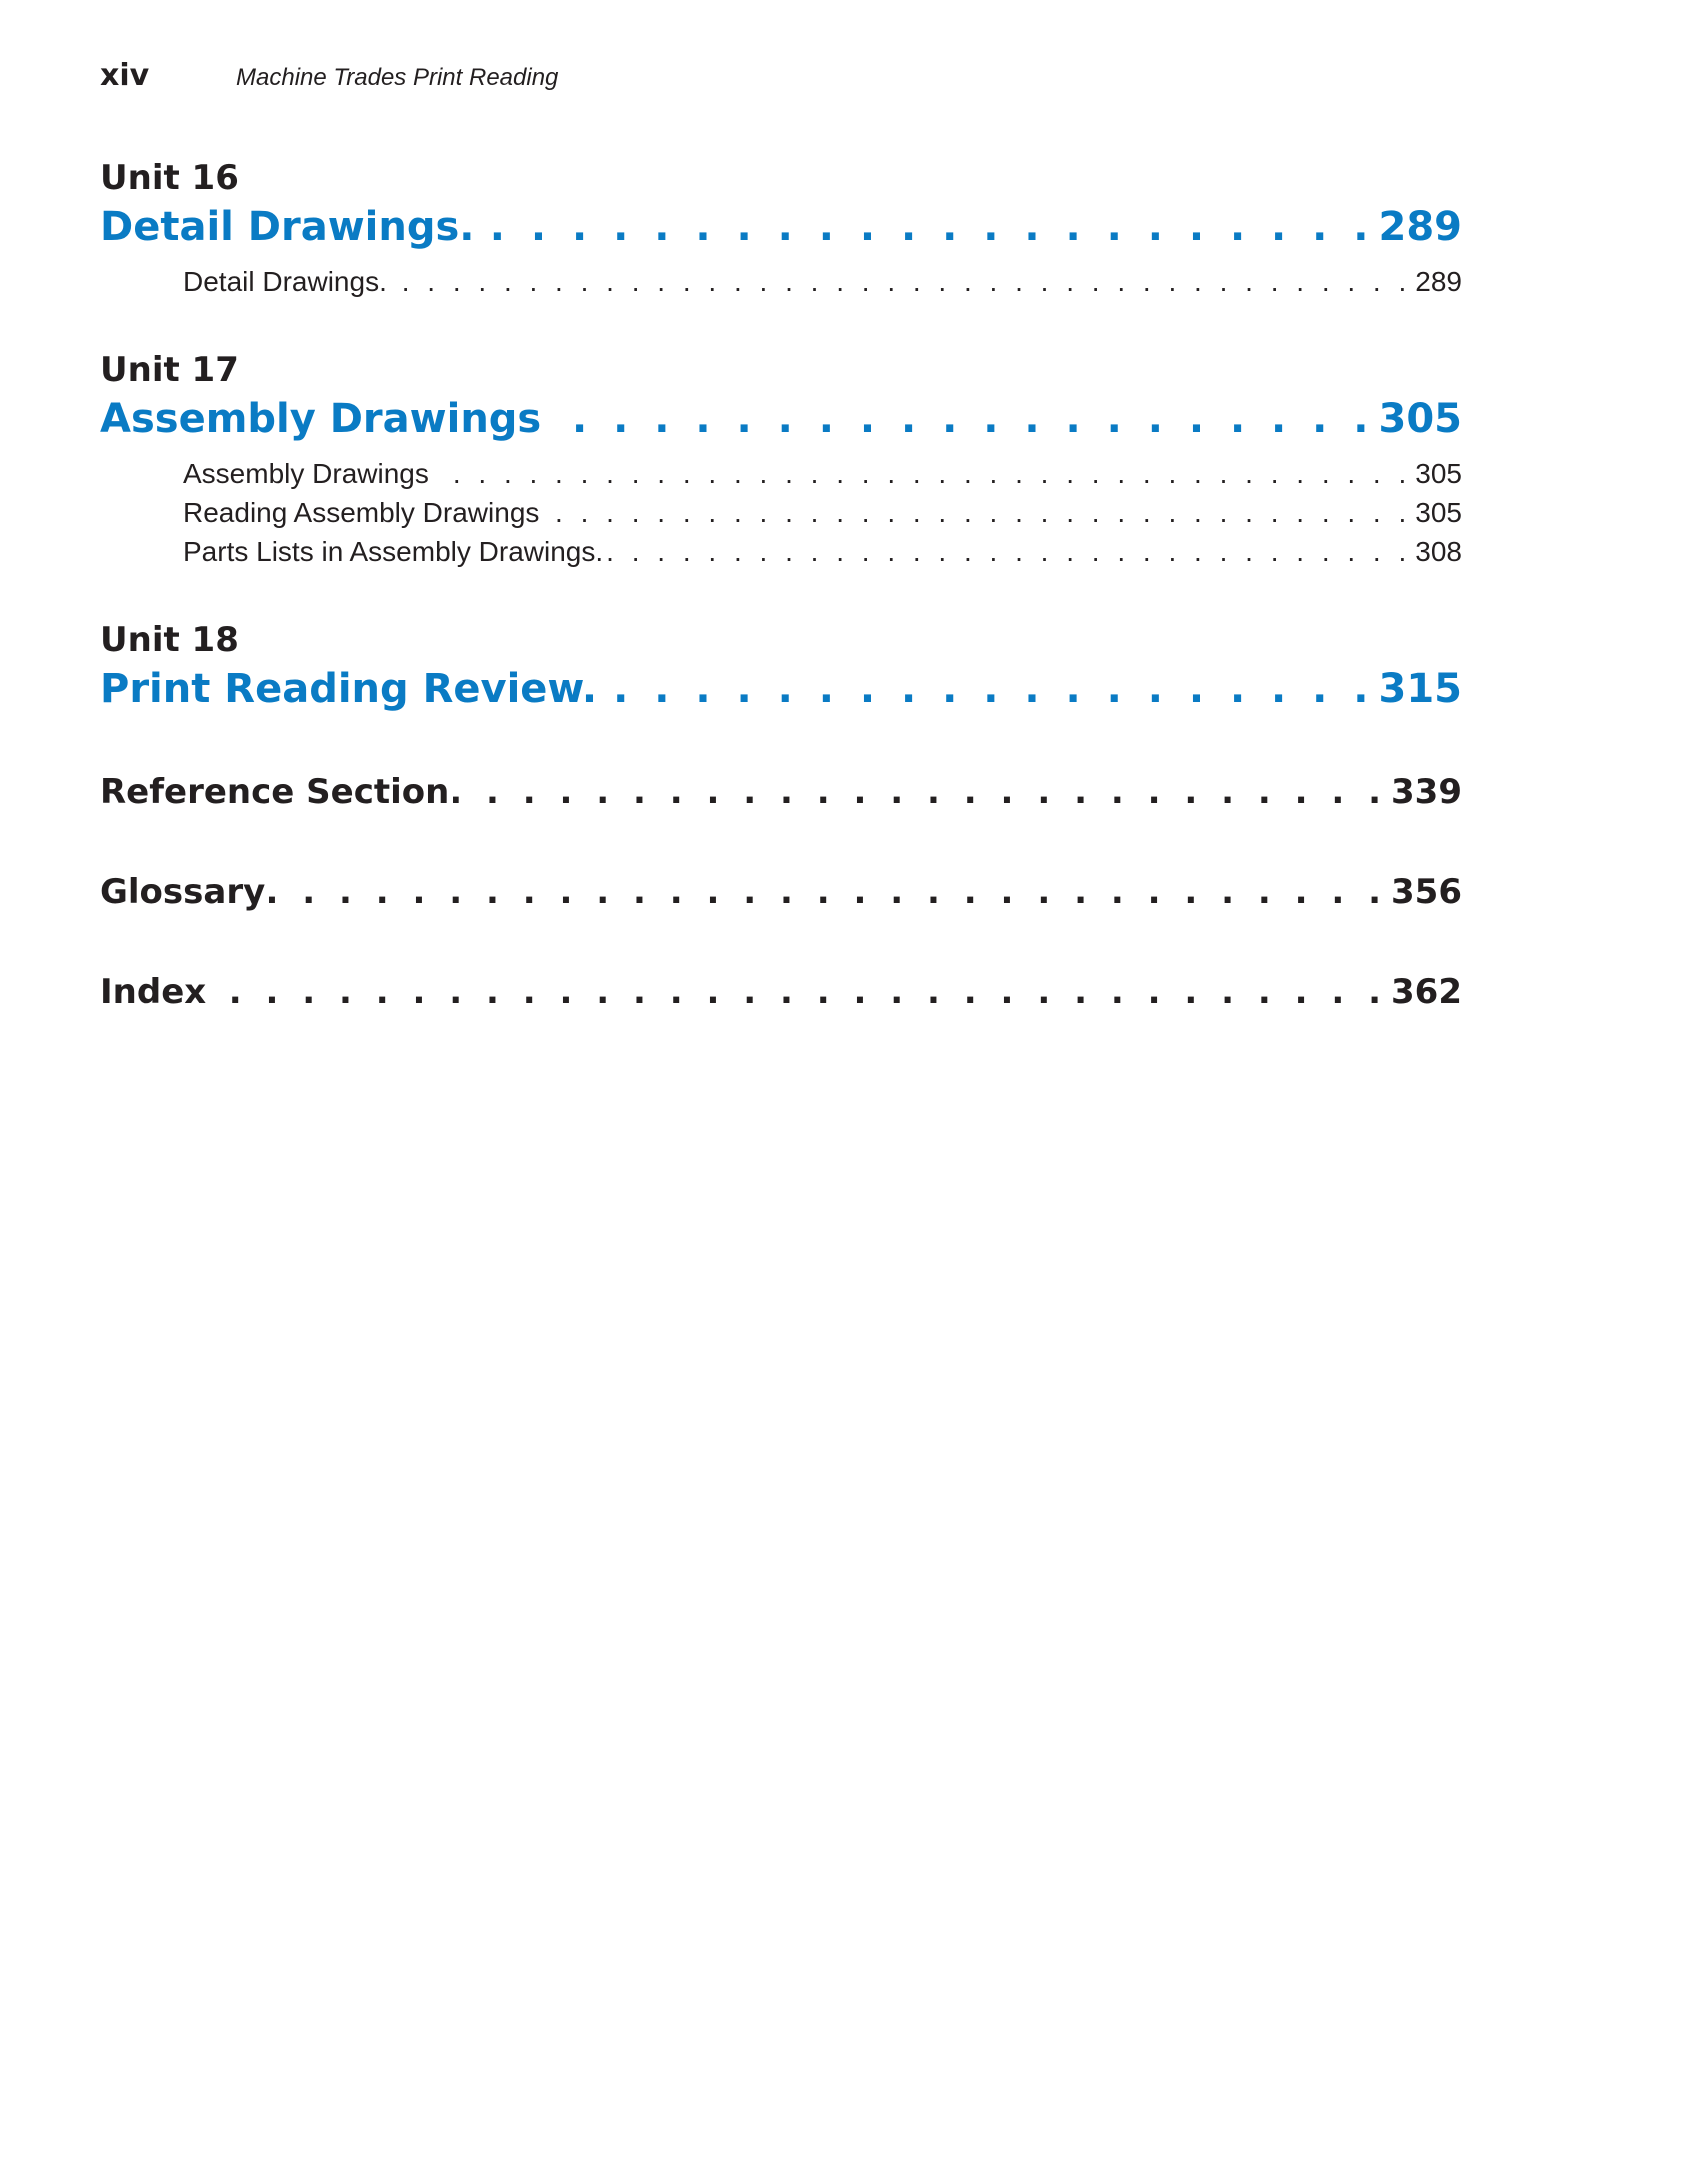 The image size is (1699, 2175). Describe the element at coordinates (349, 689) in the screenshot. I see `chapter-title: Print Reading Review.` at that location.